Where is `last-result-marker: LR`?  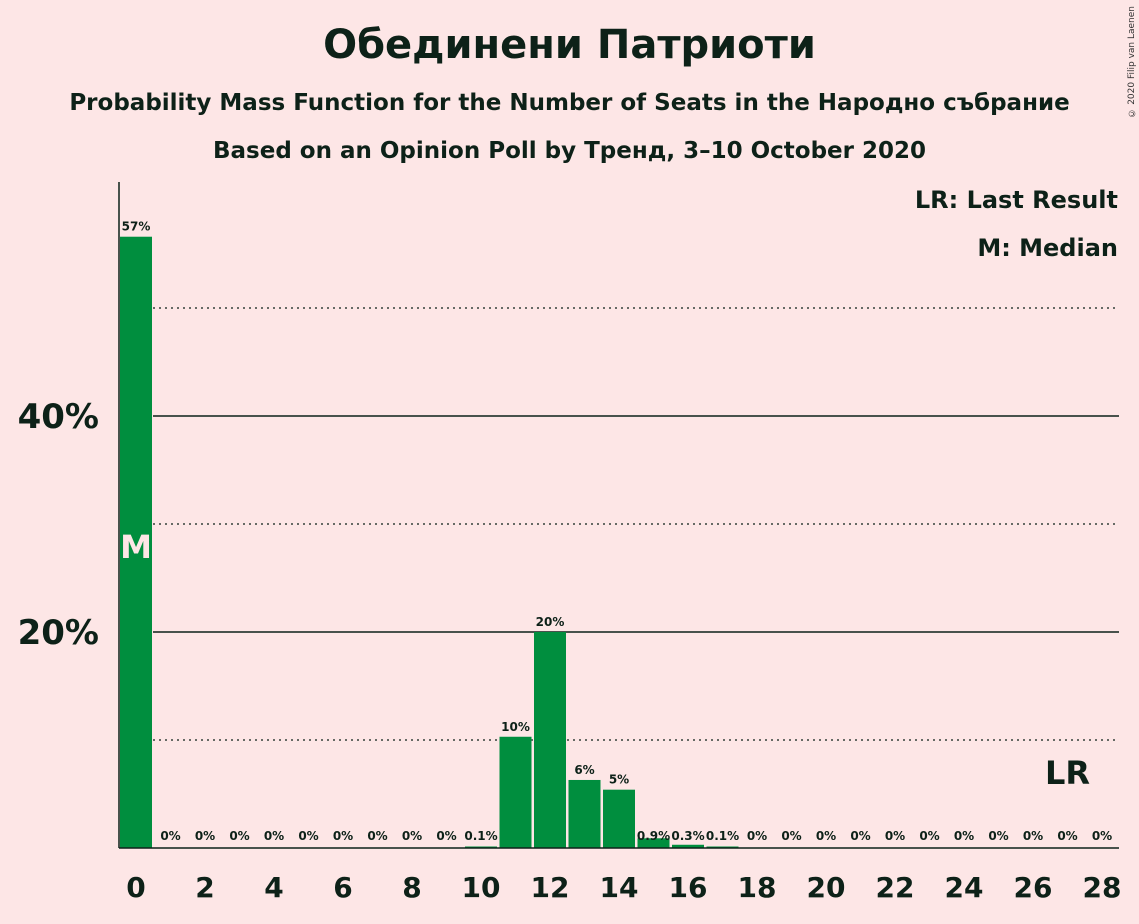 last-result-marker: LR is located at coordinates (1067, 773).